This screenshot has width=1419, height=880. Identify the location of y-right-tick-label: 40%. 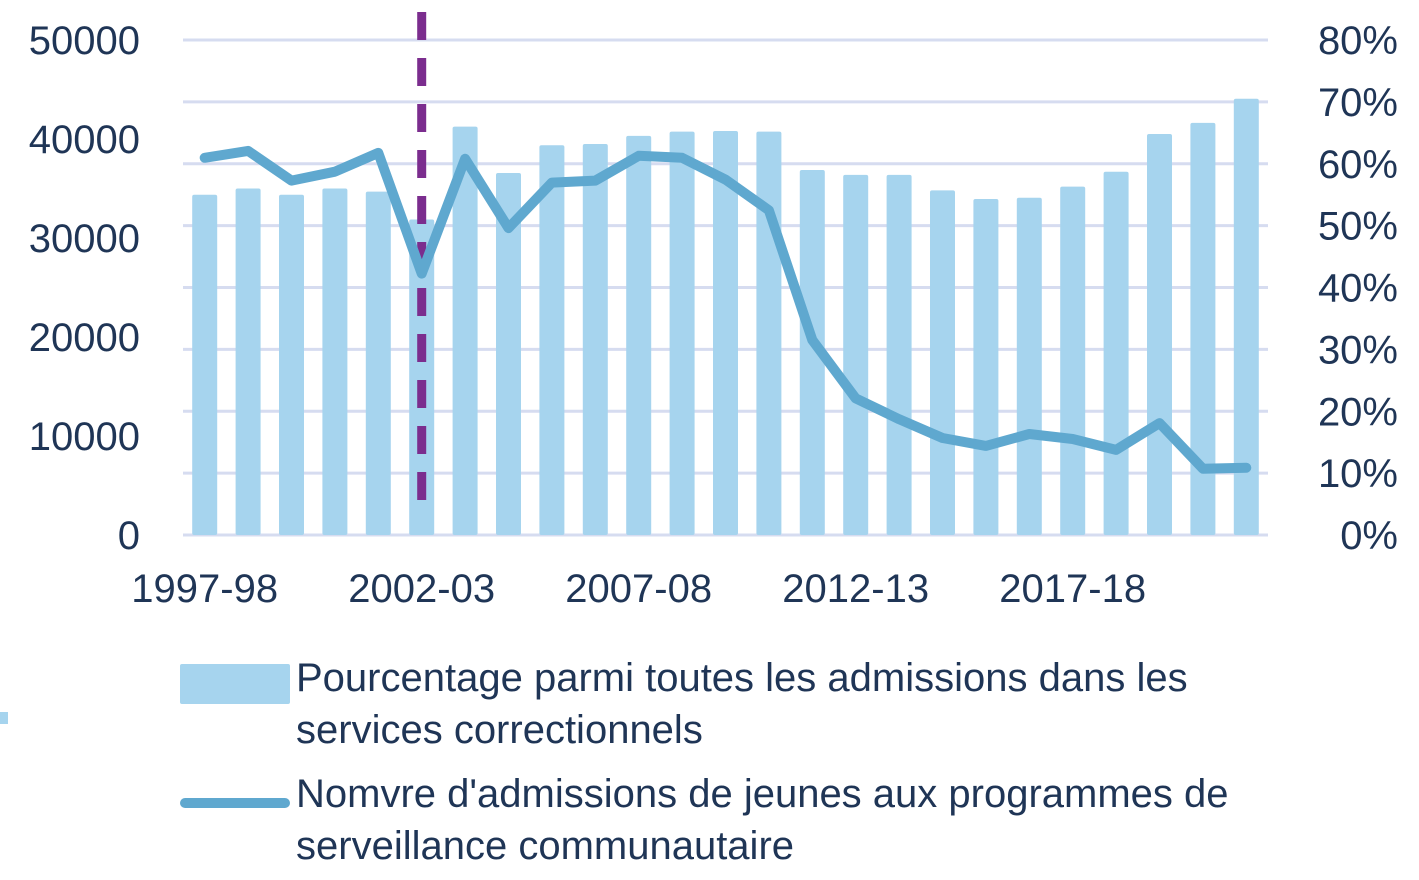
(1358, 289).